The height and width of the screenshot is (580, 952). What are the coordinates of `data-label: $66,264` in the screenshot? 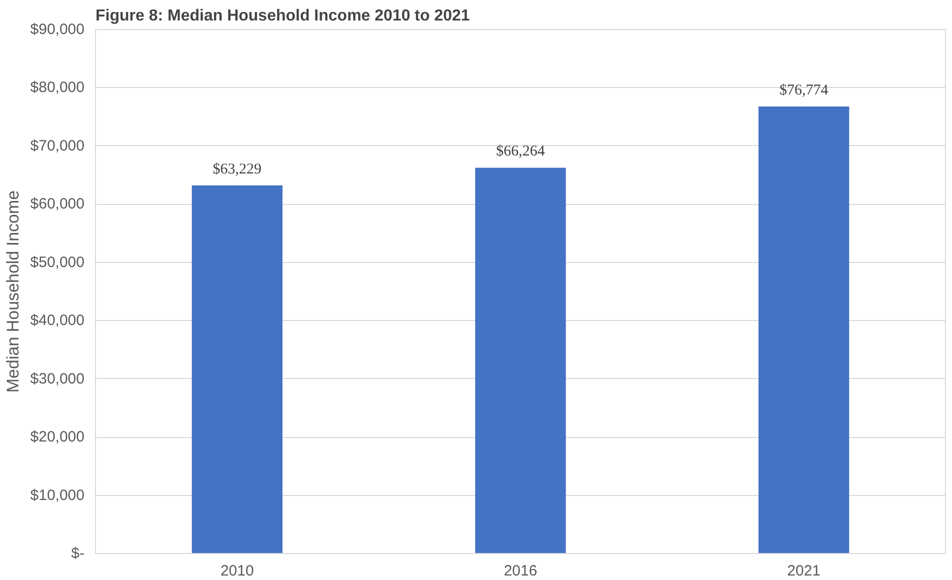 It's located at (521, 152).